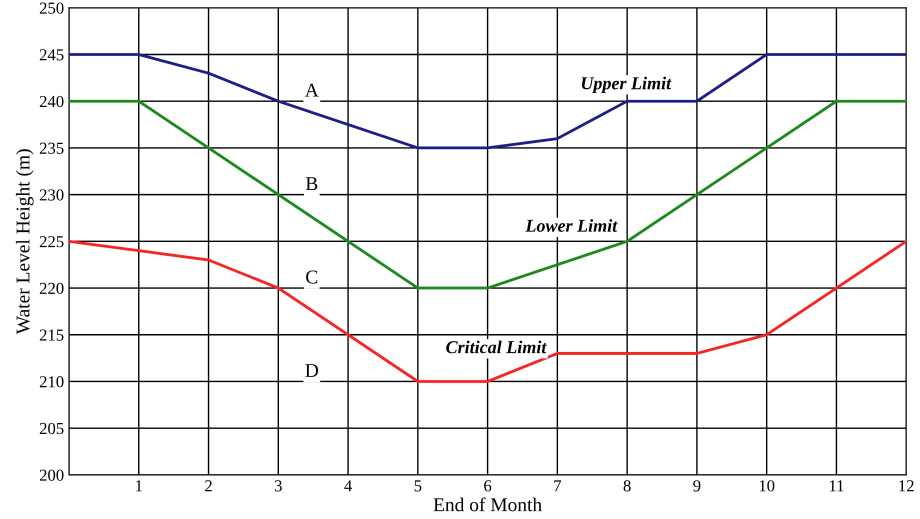 This screenshot has height=519, width=920. What do you see at coordinates (25, 241) in the screenshot?
I see `y-axis-title: Water Level Height (m)` at bounding box center [25, 241].